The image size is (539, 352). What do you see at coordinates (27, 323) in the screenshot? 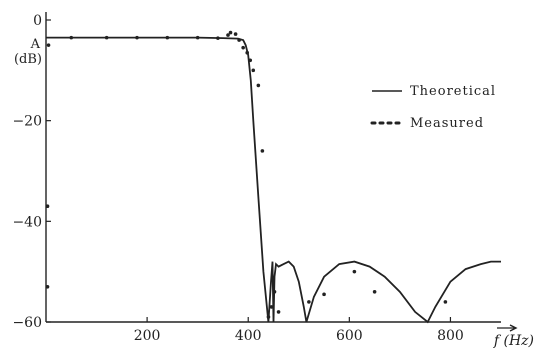
I see `y-tick-label: −60` at bounding box center [27, 323].